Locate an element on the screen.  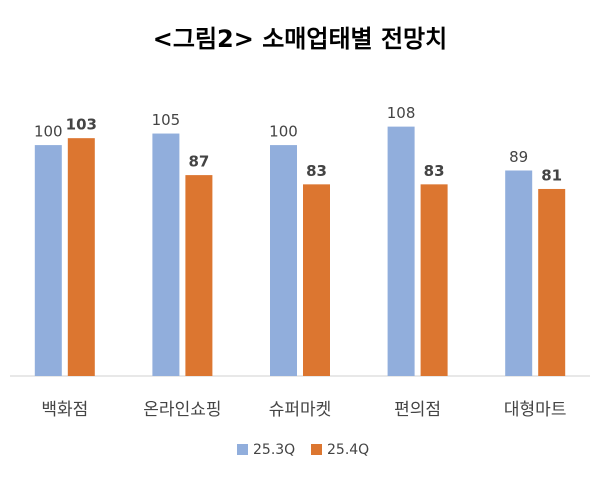
x-tick-label: 편의점 is located at coordinates (417, 410).